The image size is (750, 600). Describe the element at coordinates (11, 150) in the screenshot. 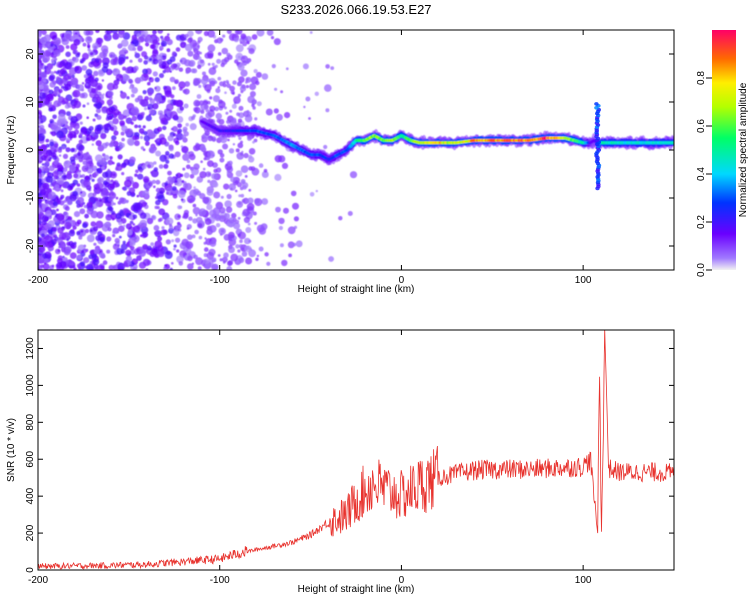

I see `spectrogram-y-label: Frequency (Hz)` at that location.